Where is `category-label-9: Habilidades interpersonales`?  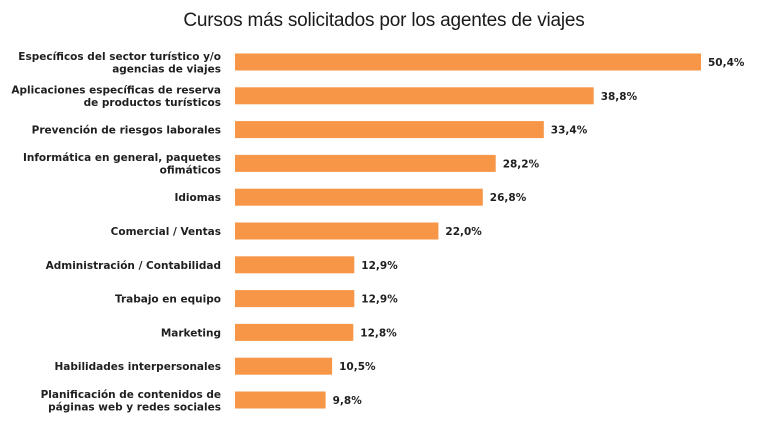 category-label-9: Habilidades interpersonales is located at coordinates (137, 367).